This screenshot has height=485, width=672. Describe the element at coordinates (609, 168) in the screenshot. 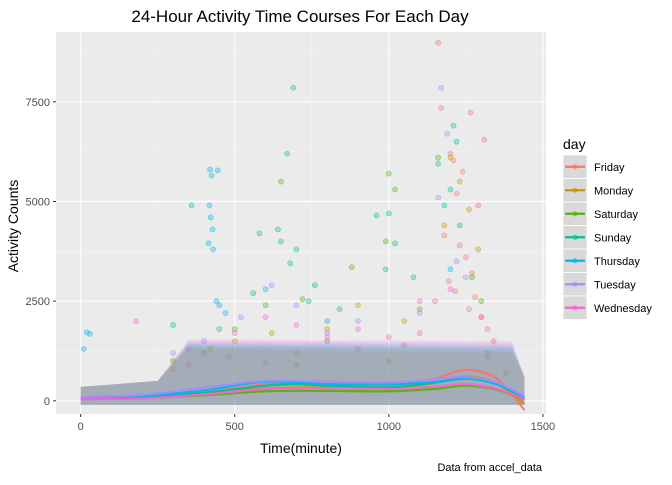

I see `legend-label: Friday` at that location.